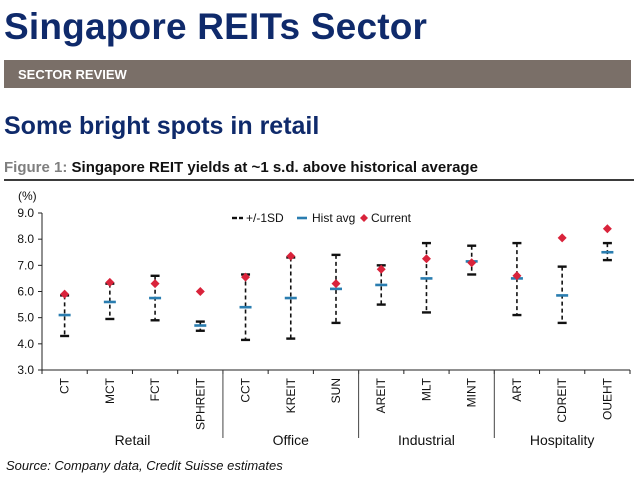 Image resolution: width=640 pixels, height=480 pixels. Describe the element at coordinates (381, 395) in the screenshot. I see `category-label: AREIT` at that location.